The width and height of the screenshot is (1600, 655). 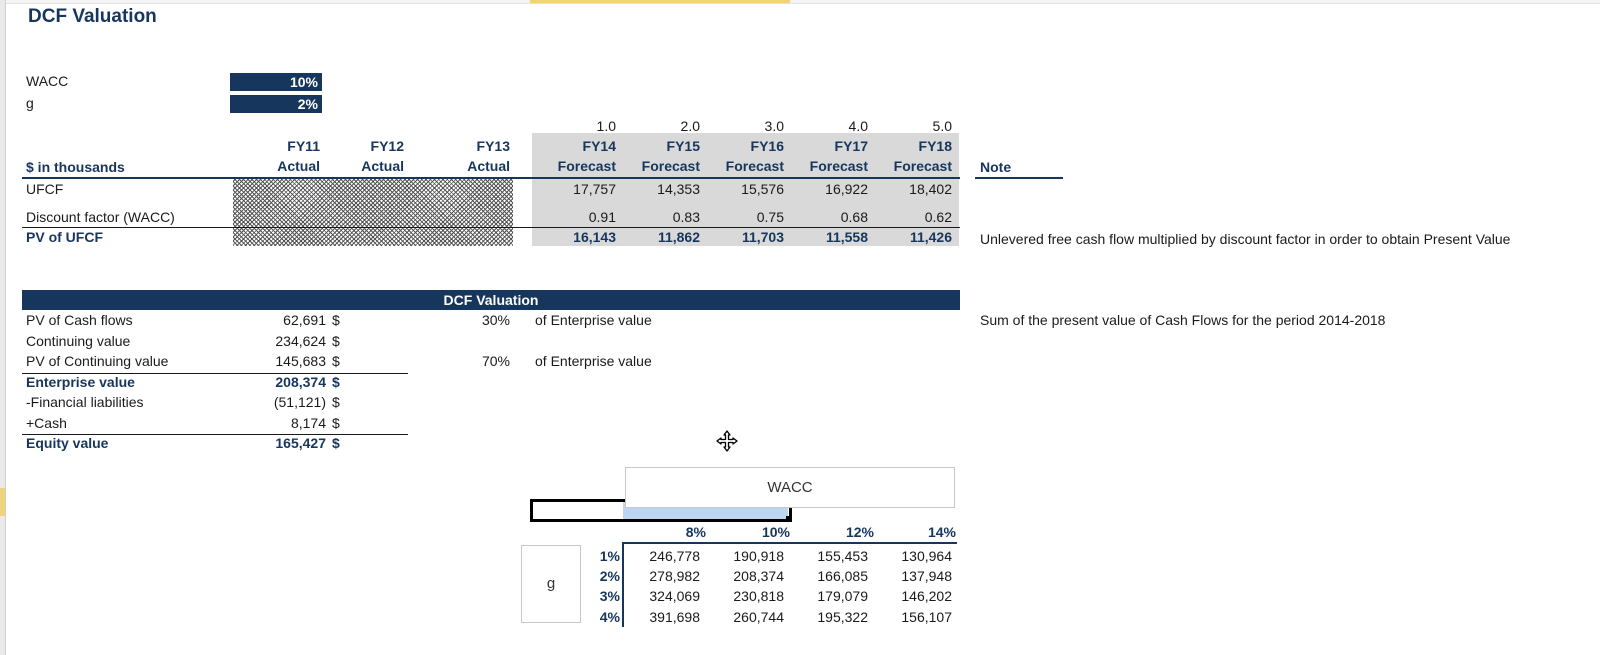 What do you see at coordinates (842, 596) in the screenshot?
I see `sensitivity-cell: 179,079` at bounding box center [842, 596].